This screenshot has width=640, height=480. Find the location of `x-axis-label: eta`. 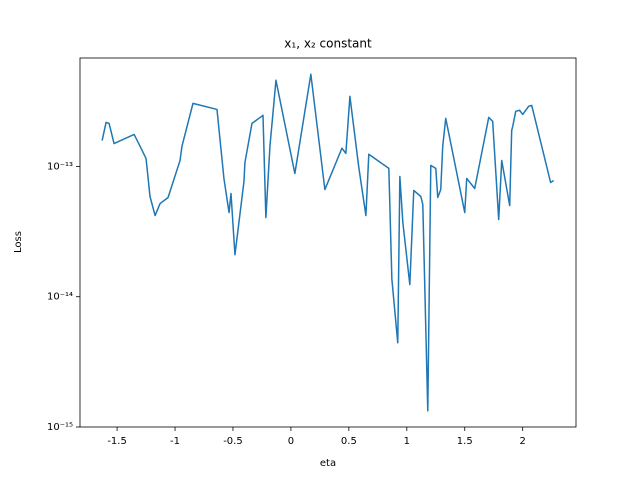

x-axis-label: eta is located at coordinates (328, 463).